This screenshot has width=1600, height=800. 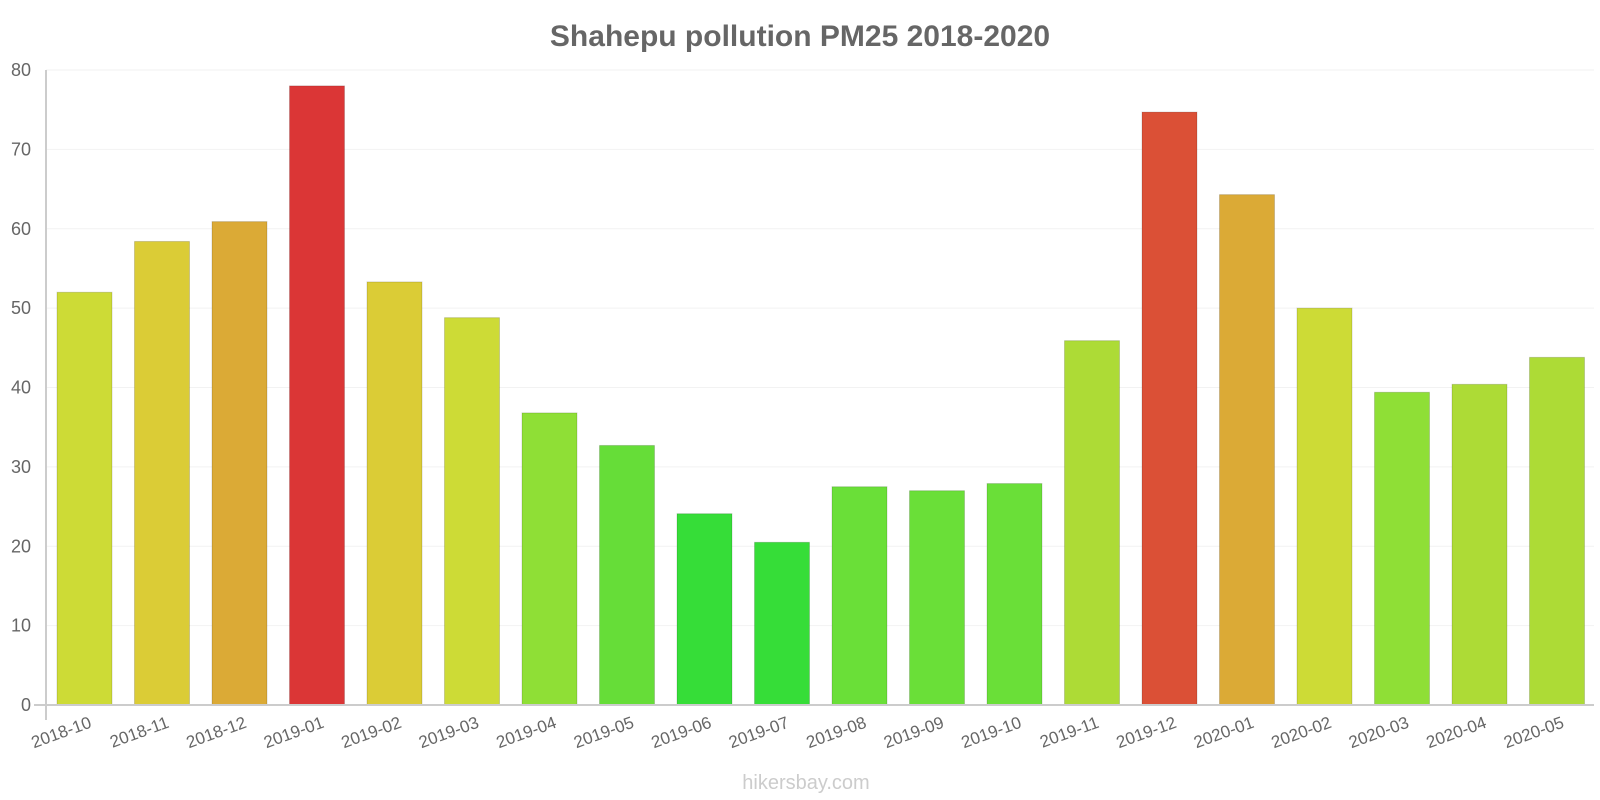 What do you see at coordinates (1301, 732) in the screenshot?
I see `x-tick-label: 2020-02` at bounding box center [1301, 732].